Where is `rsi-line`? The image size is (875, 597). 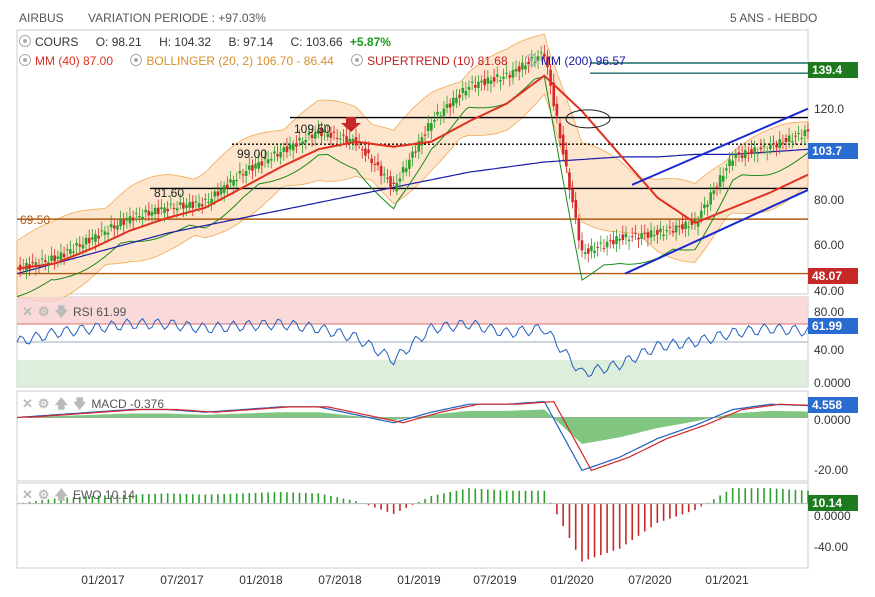 rsi-line is located at coordinates (412, 347).